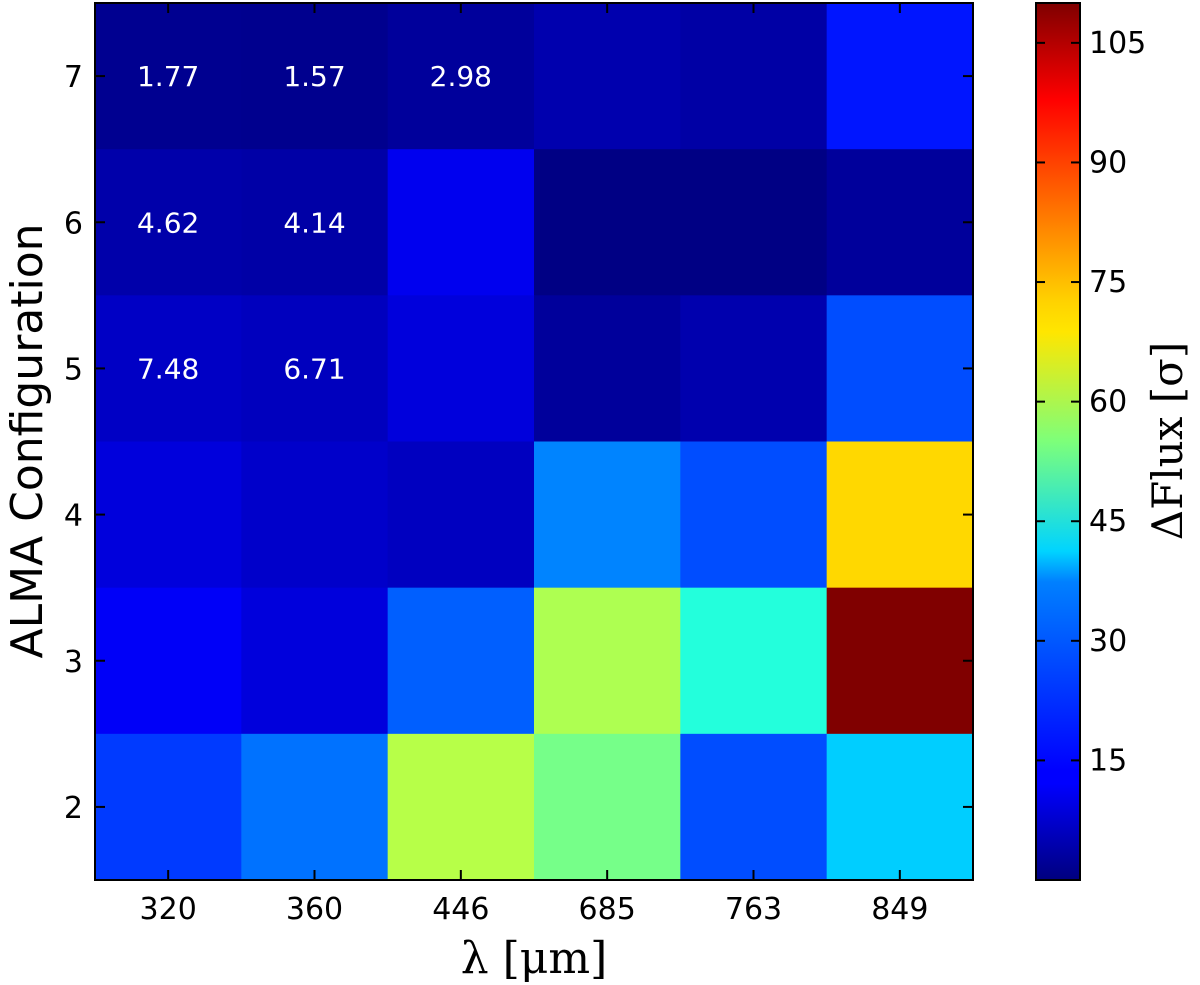 This screenshot has width=1200, height=985. I want to click on colorbar-tick-label: 90, so click(1108, 162).